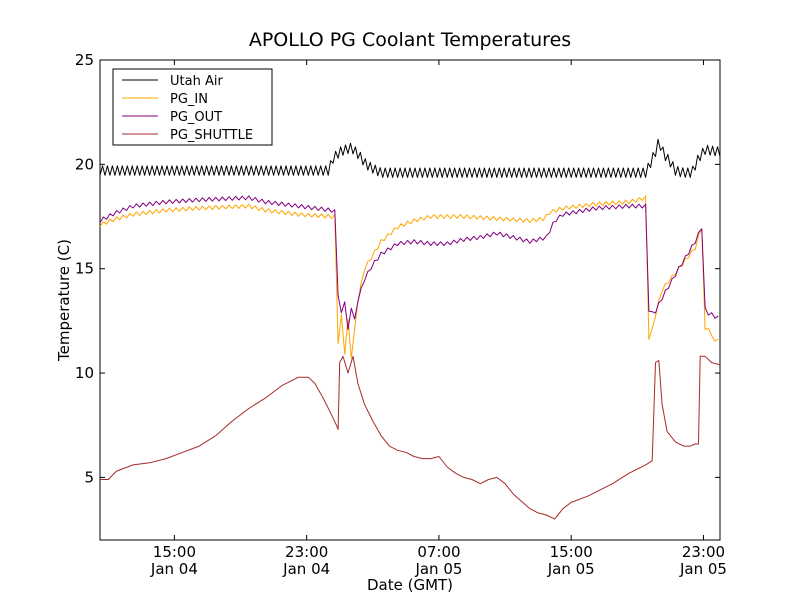 The width and height of the screenshot is (800, 600). I want to click on legend: Utah Air PG_IN PG_OUT PG_SHUTTLE, so click(192, 107).